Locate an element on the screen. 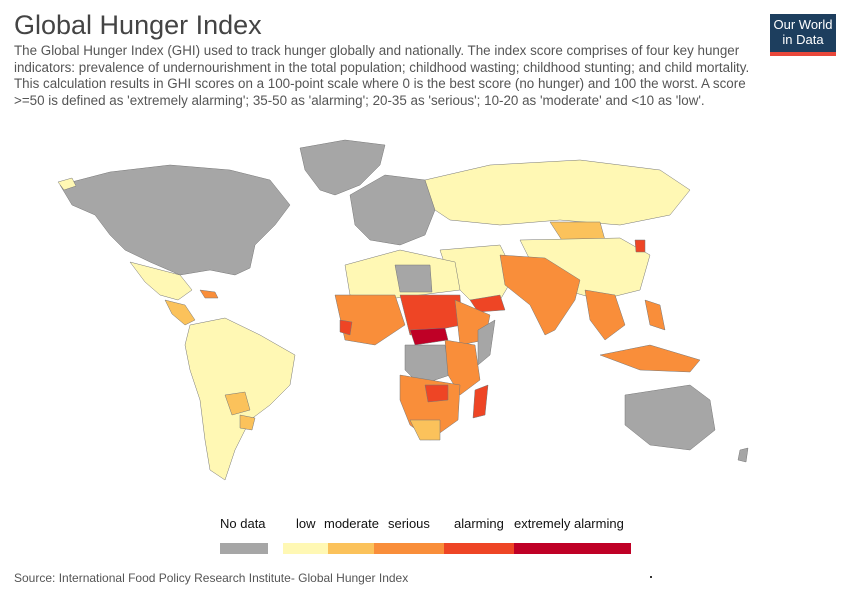  region-west-africa is located at coordinates (370, 320).